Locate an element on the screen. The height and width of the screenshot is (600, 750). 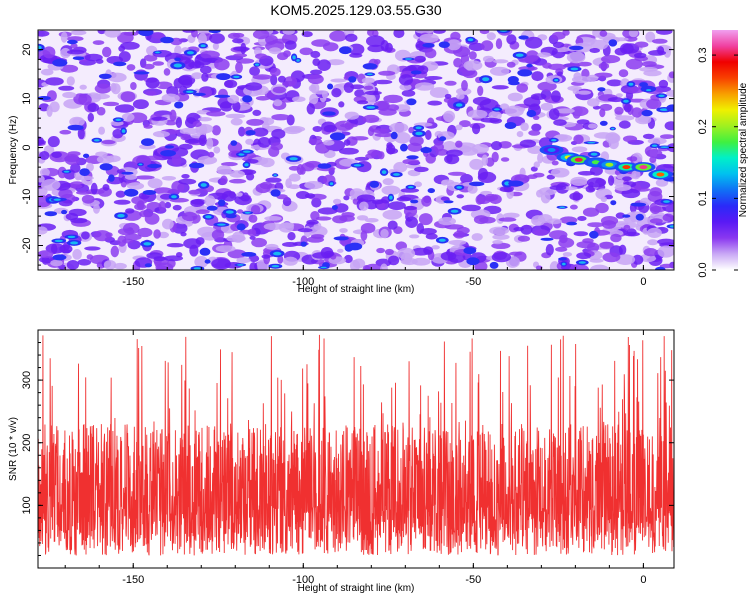
y-tick-label: 10 is located at coordinates (27, 98).